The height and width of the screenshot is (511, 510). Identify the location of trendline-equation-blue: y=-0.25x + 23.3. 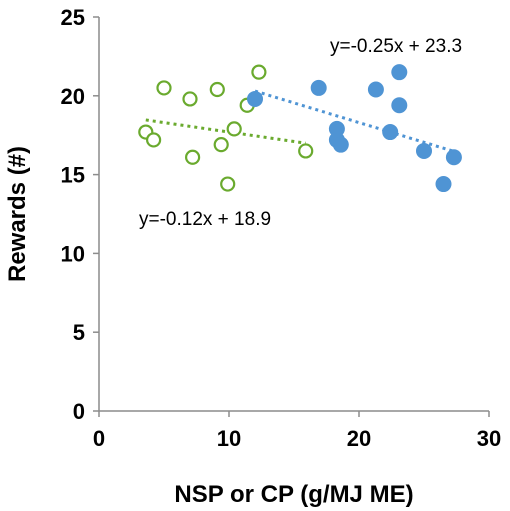
(396, 46).